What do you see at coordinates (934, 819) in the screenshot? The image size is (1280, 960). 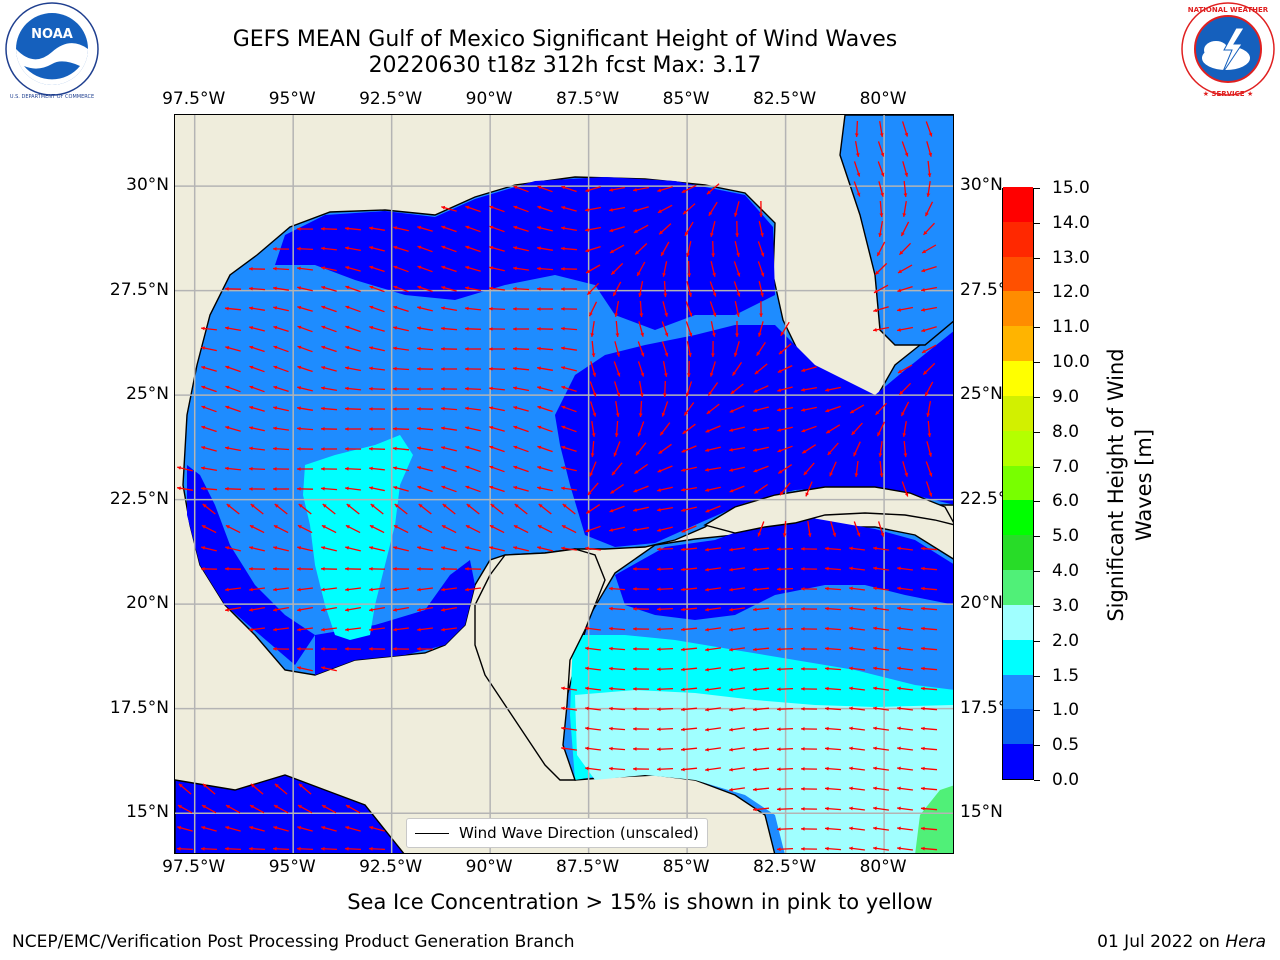 I see `peak-waves-caribbean` at bounding box center [934, 819].